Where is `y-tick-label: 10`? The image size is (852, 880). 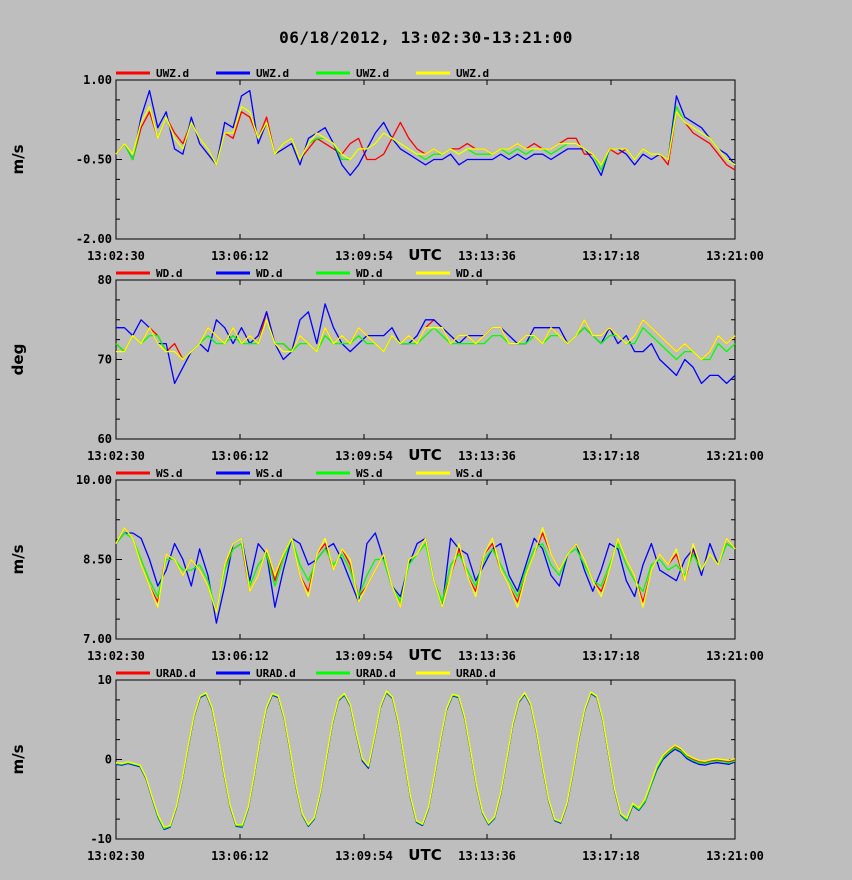 y-tick-label: 10 is located at coordinates (105, 680).